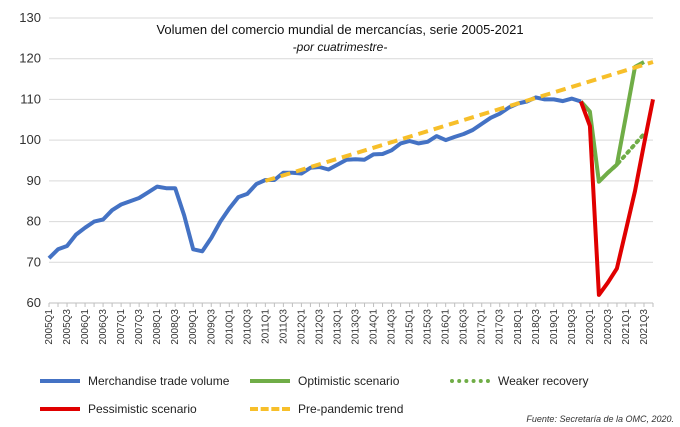 Image resolution: width=680 pixels, height=427 pixels. What do you see at coordinates (536, 327) in the screenshot?
I see `x-tick-label-2018q3: 2018Q3` at bounding box center [536, 327].